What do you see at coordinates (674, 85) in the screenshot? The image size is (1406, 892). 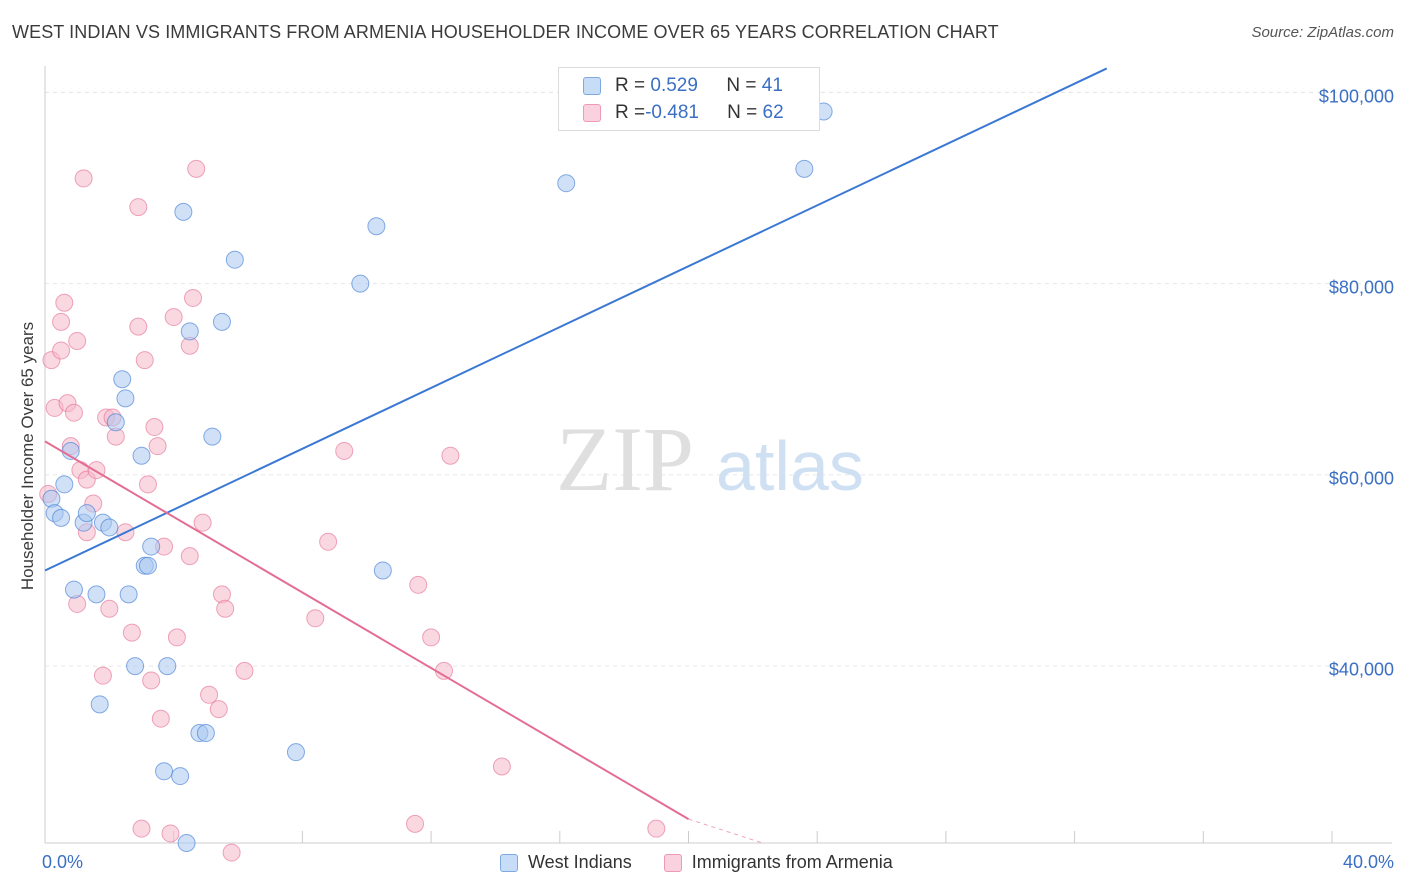 I see `legend-r-value: 0.529` at bounding box center [674, 85].